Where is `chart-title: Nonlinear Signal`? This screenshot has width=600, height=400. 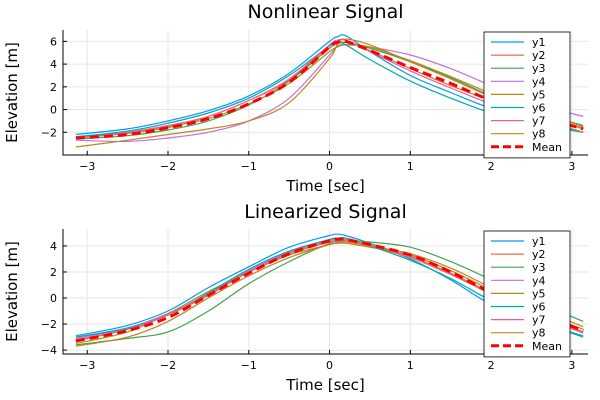
chart-title: Nonlinear Signal is located at coordinates (325, 12).